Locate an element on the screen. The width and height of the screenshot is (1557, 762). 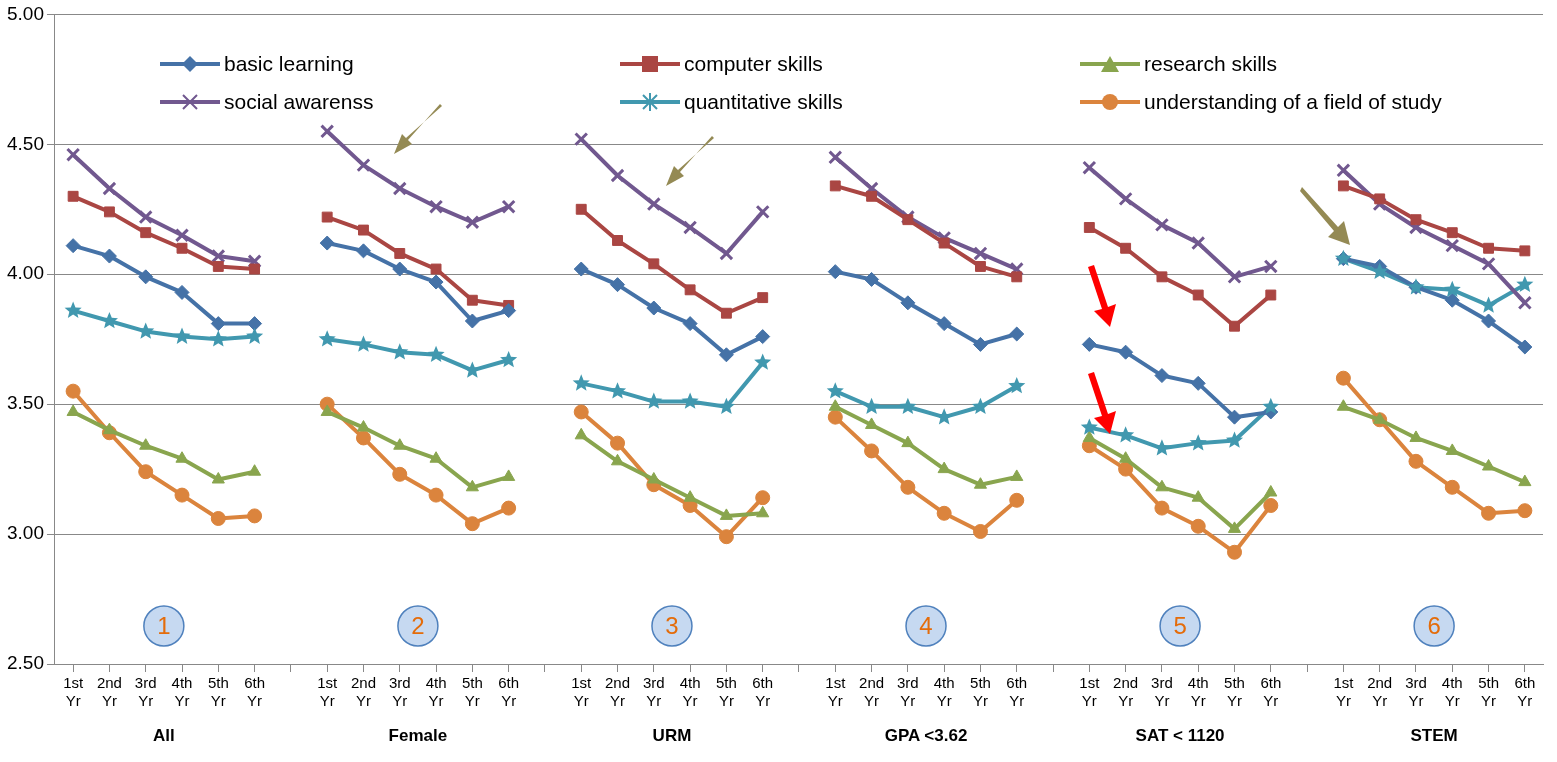
legend-label: computer skills is located at coordinates (753, 64).